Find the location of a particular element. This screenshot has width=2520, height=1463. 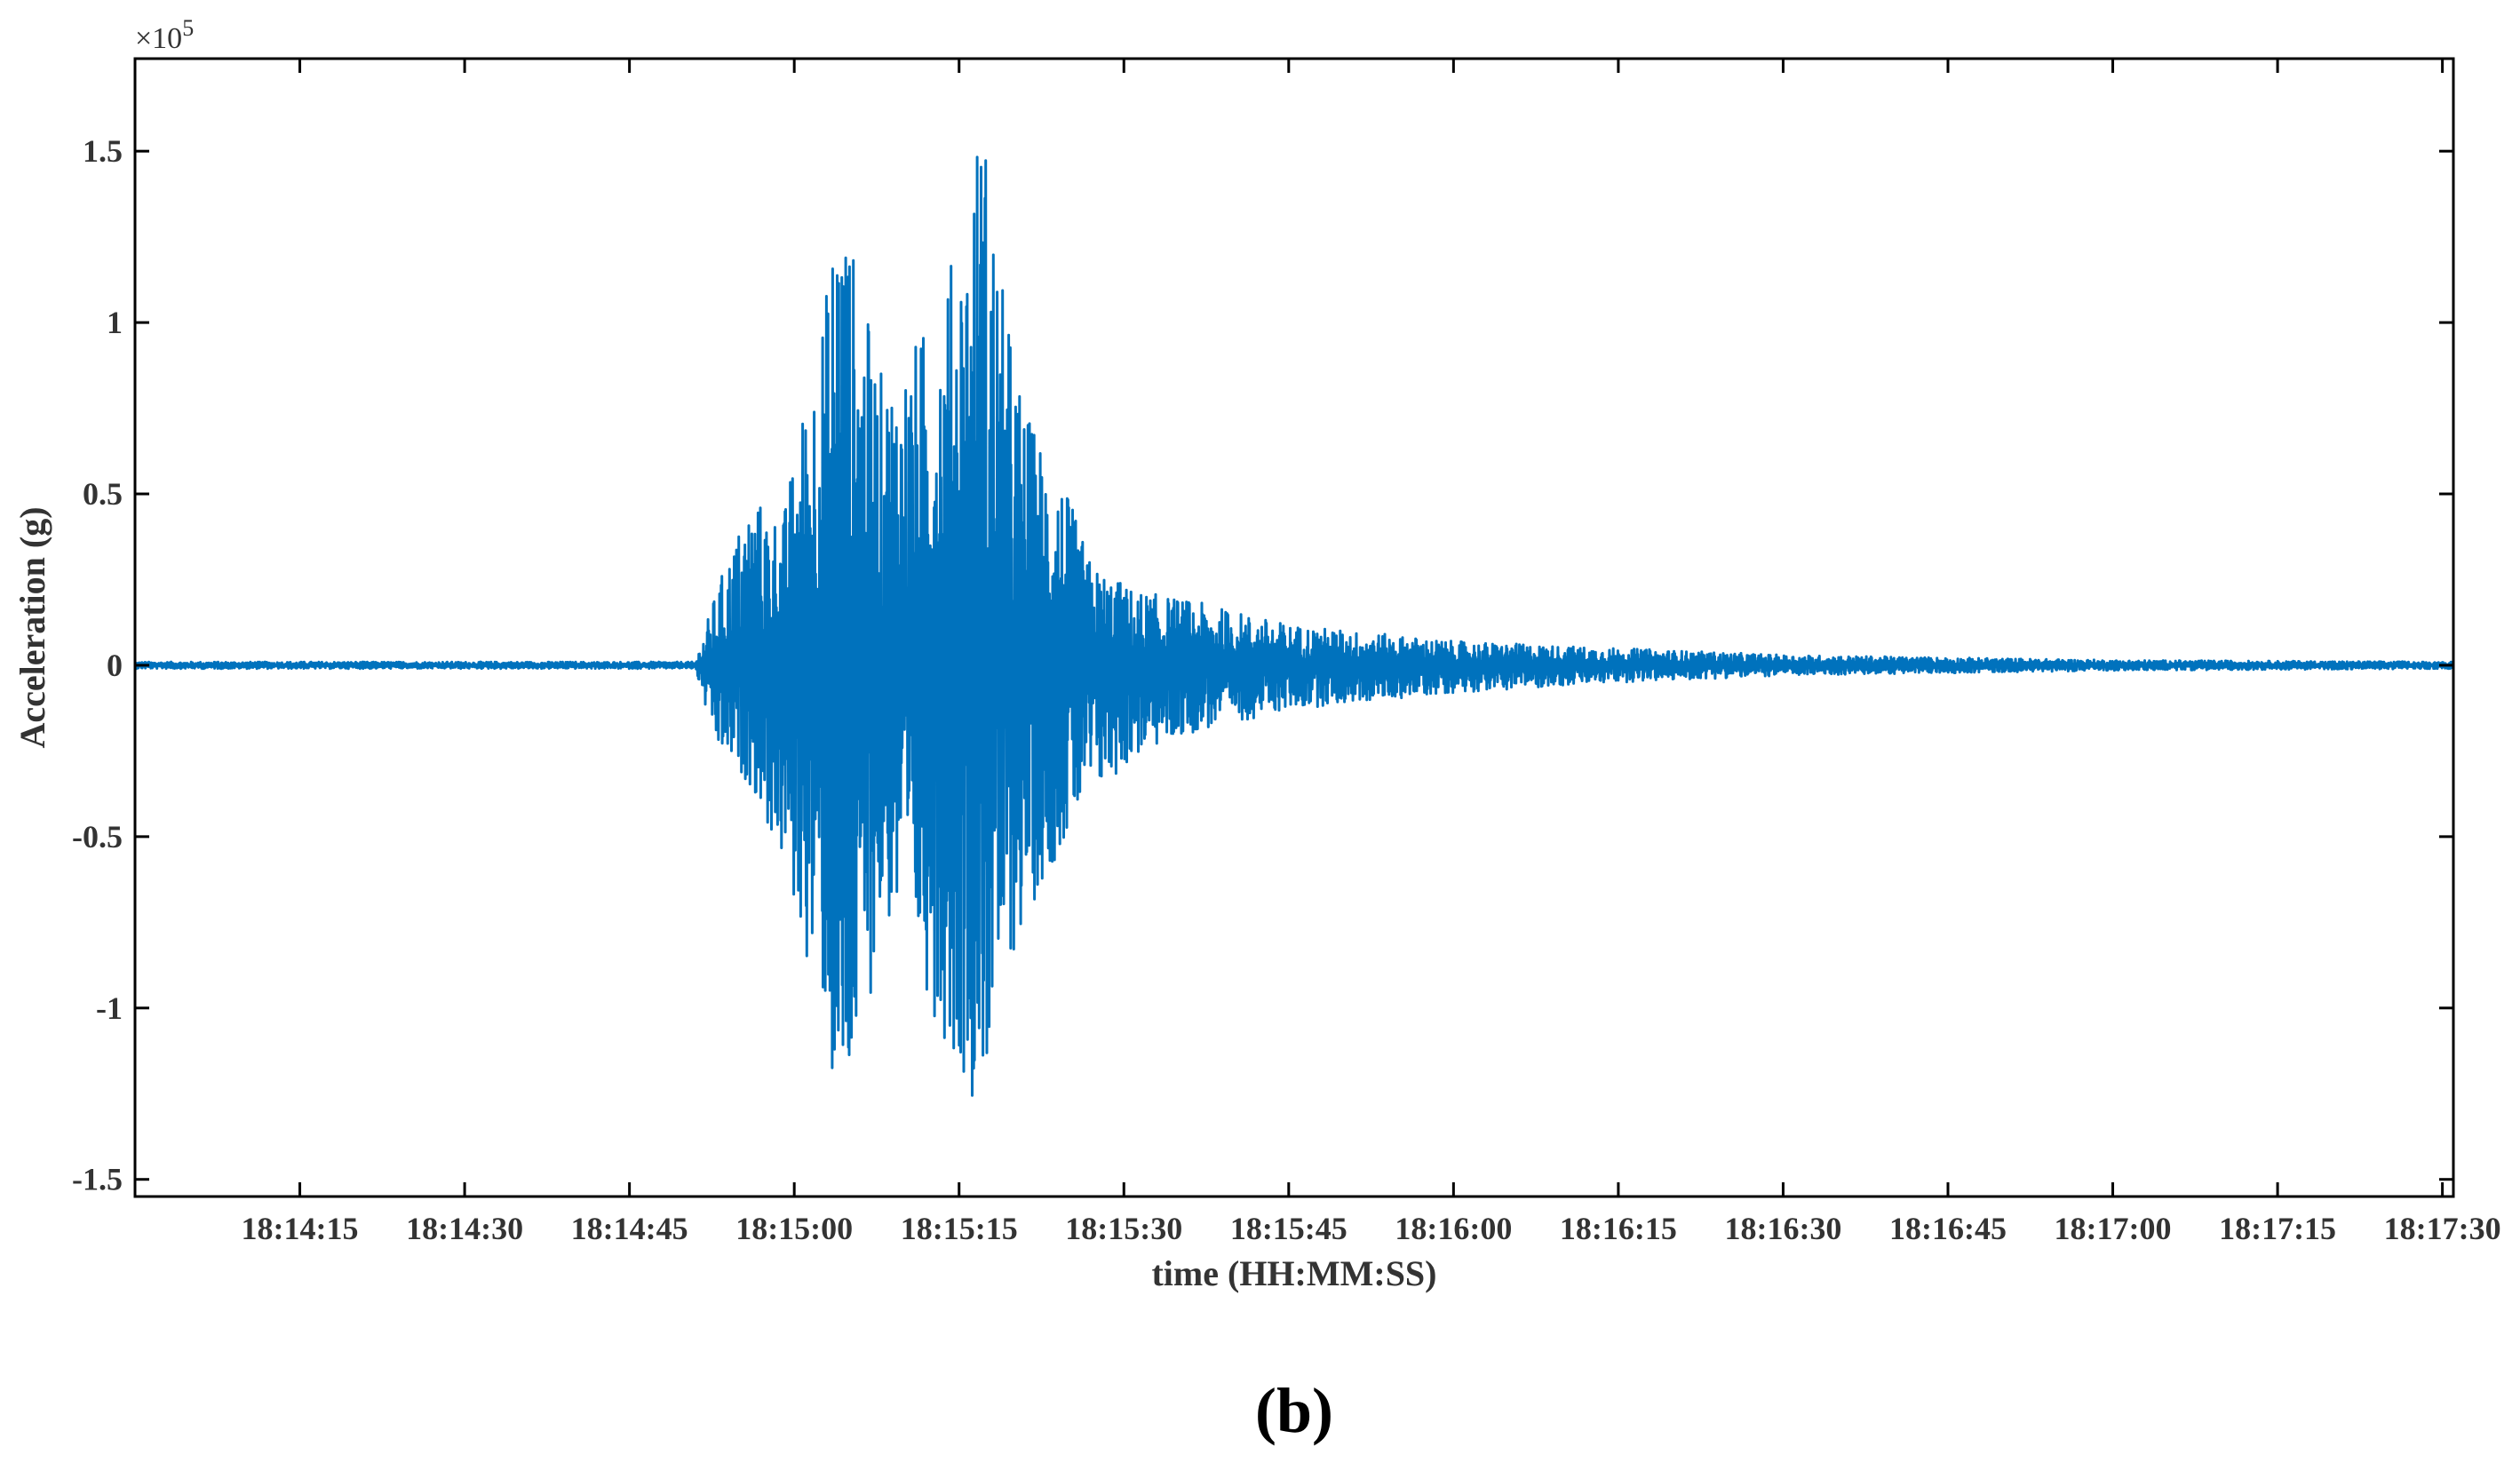

x-tick-label: 18:16:45 is located at coordinates (1948, 1228).